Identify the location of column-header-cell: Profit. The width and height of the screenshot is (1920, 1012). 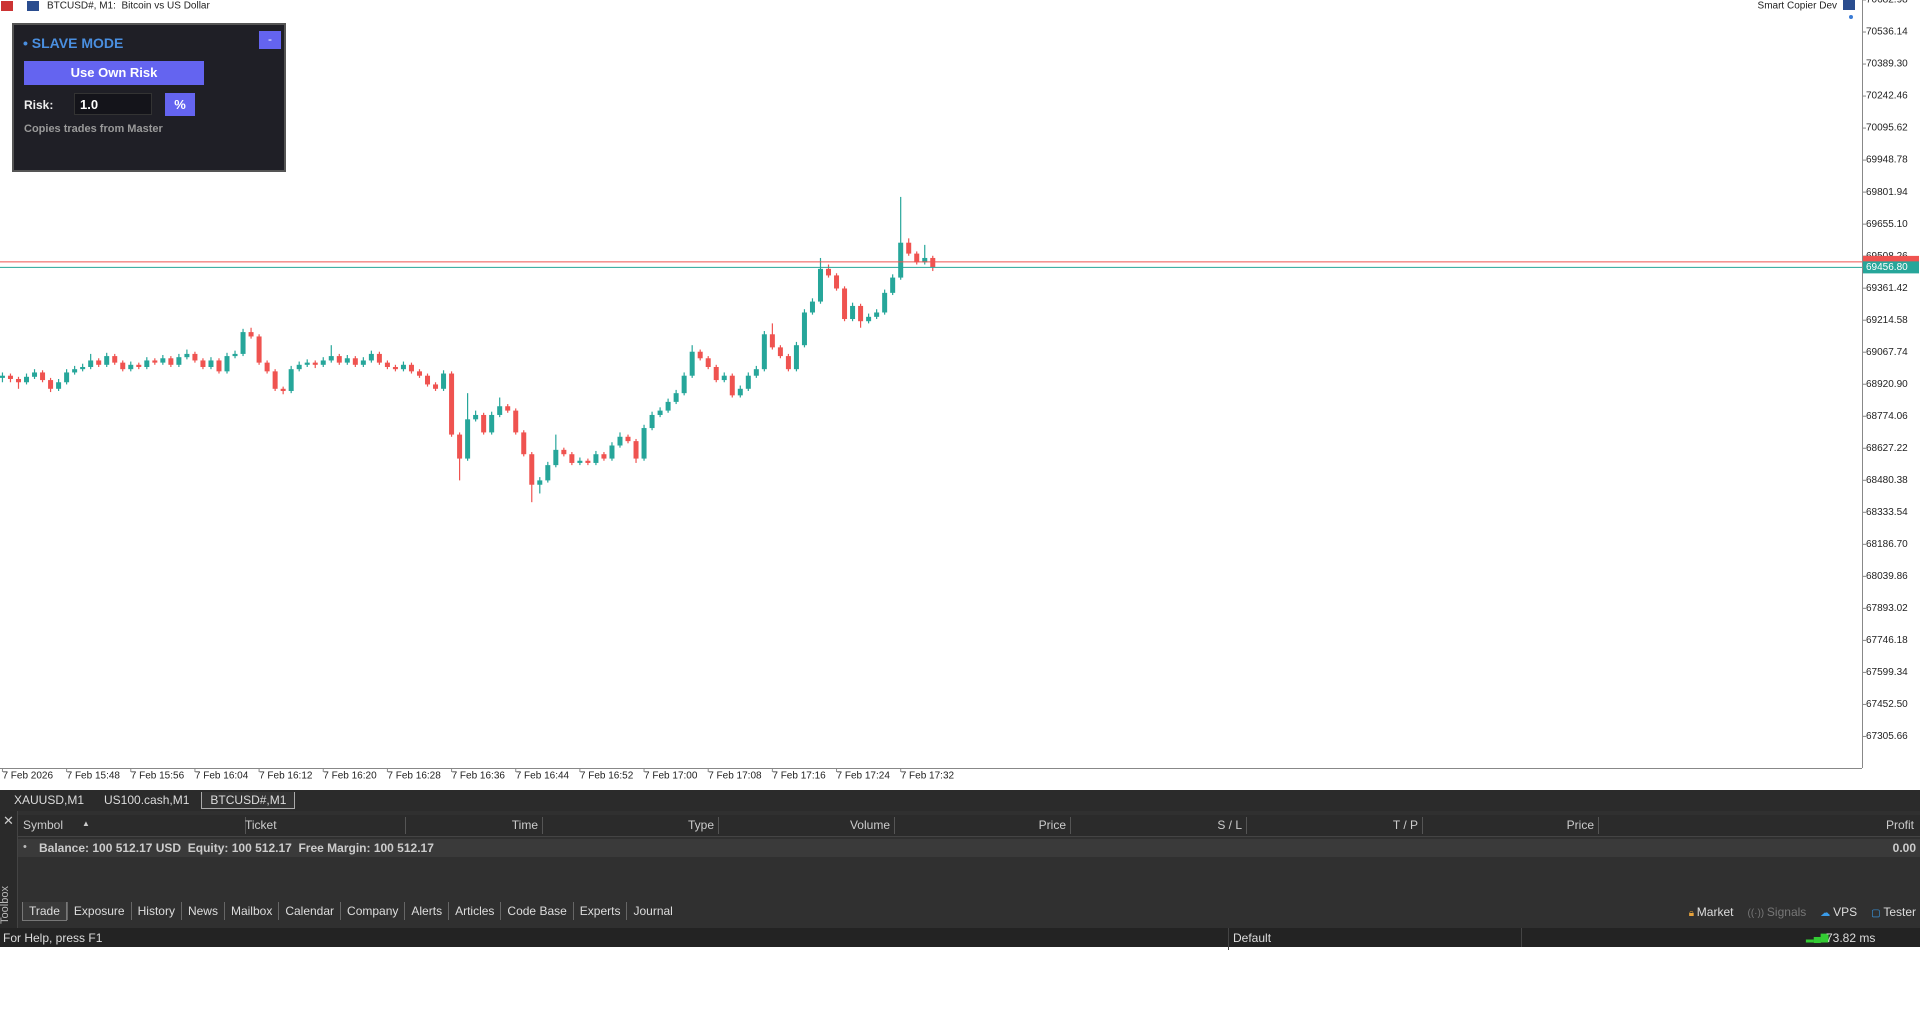
(1899, 825).